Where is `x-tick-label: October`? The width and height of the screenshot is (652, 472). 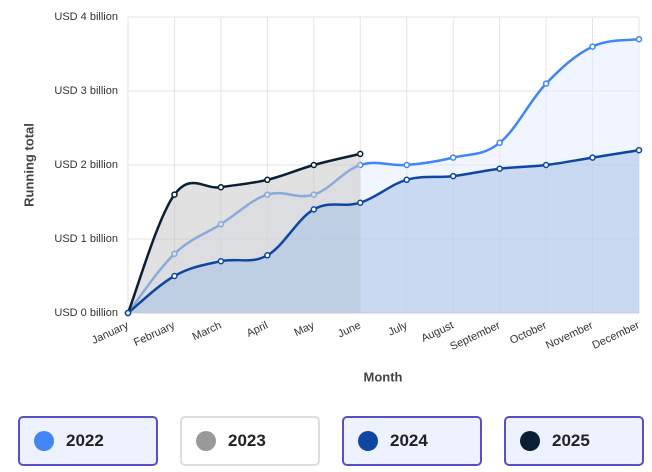
x-tick-label: October is located at coordinates (528, 333).